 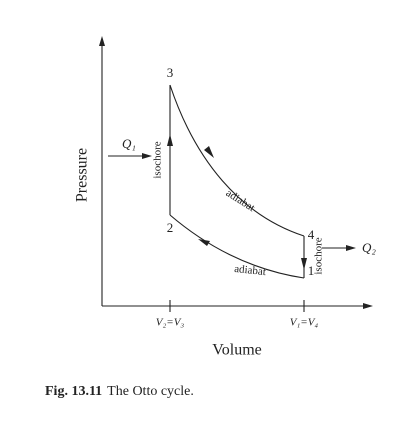 What do you see at coordinates (236, 350) in the screenshot?
I see `x-axis-label: Volume` at bounding box center [236, 350].